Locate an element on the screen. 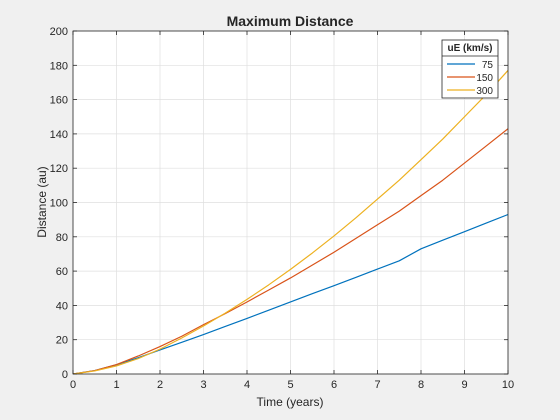 This screenshot has height=420, width=560. legend-label-150: 150 is located at coordinates (484, 78).